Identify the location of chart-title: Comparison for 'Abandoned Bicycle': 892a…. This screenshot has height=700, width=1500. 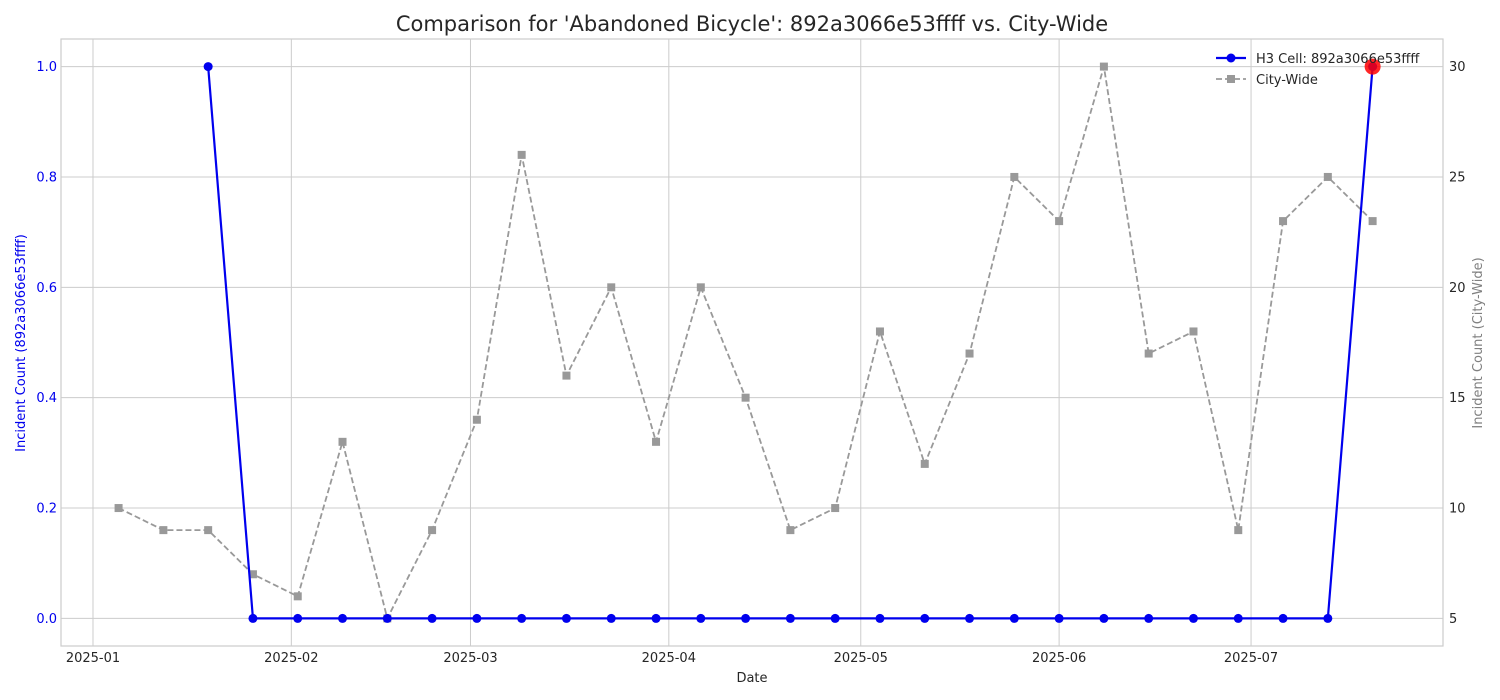
(752, 24).